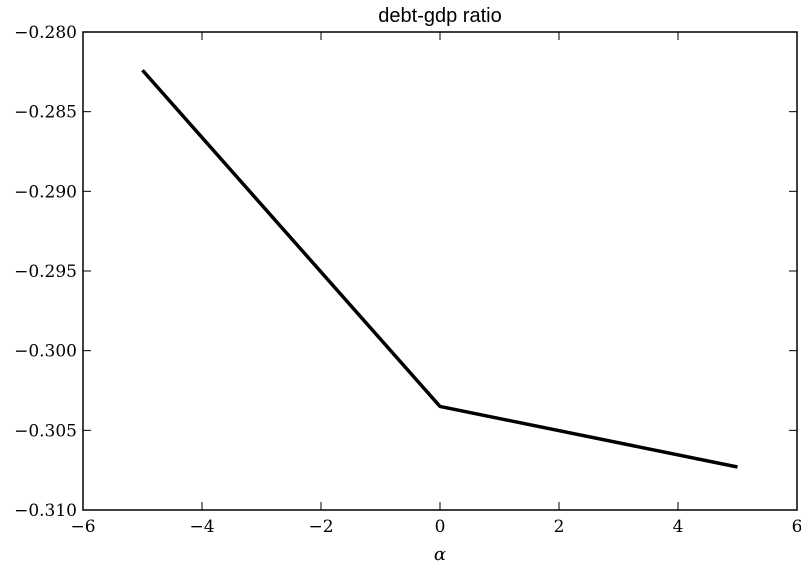 The image size is (801, 569). I want to click on y-tick-label: −0.280, so click(45, 33).